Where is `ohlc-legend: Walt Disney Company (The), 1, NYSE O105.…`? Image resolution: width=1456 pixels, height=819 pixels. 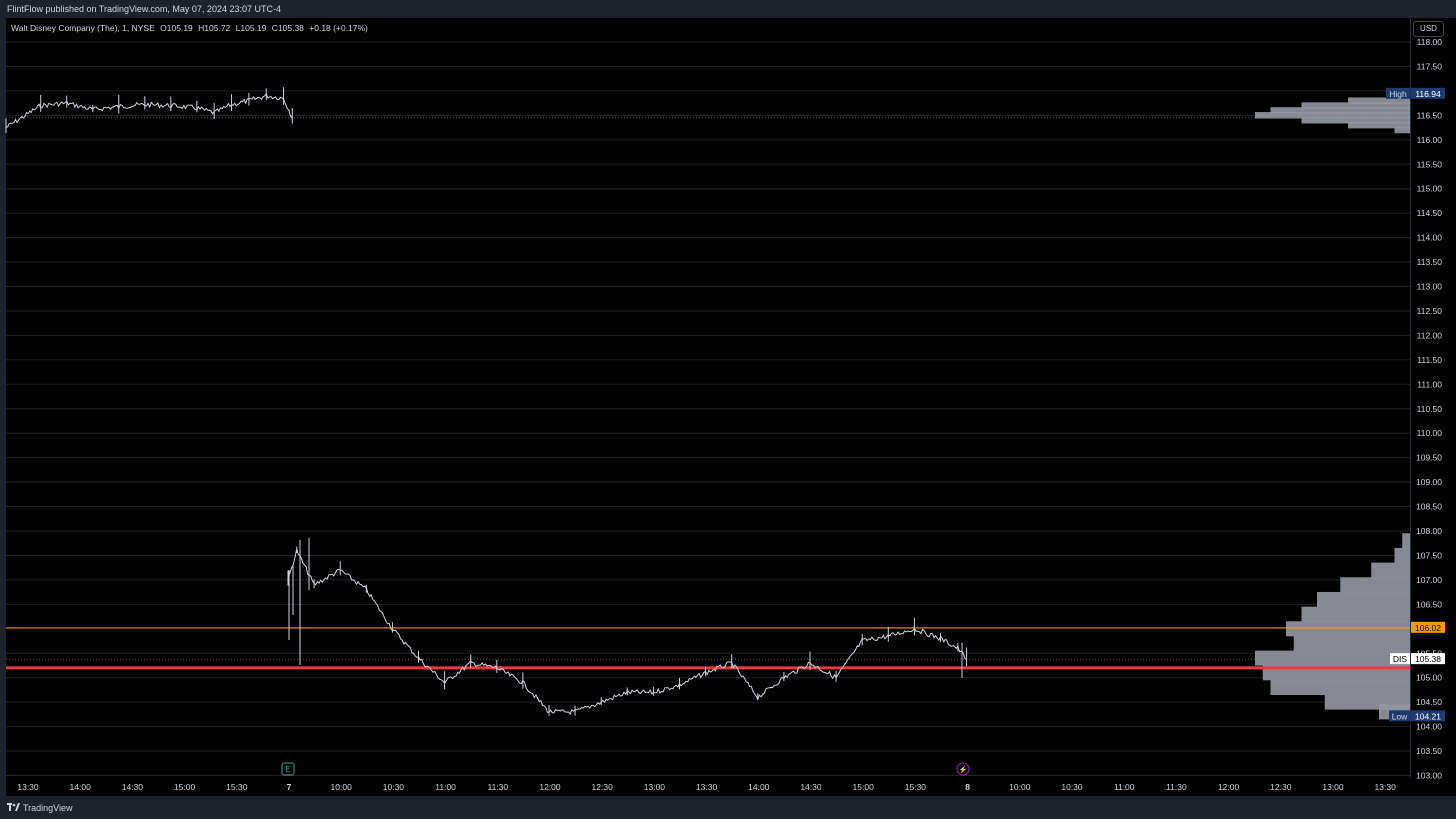
ohlc-legend: Walt Disney Company (The), 1, NYSE O105.… is located at coordinates (191, 28).